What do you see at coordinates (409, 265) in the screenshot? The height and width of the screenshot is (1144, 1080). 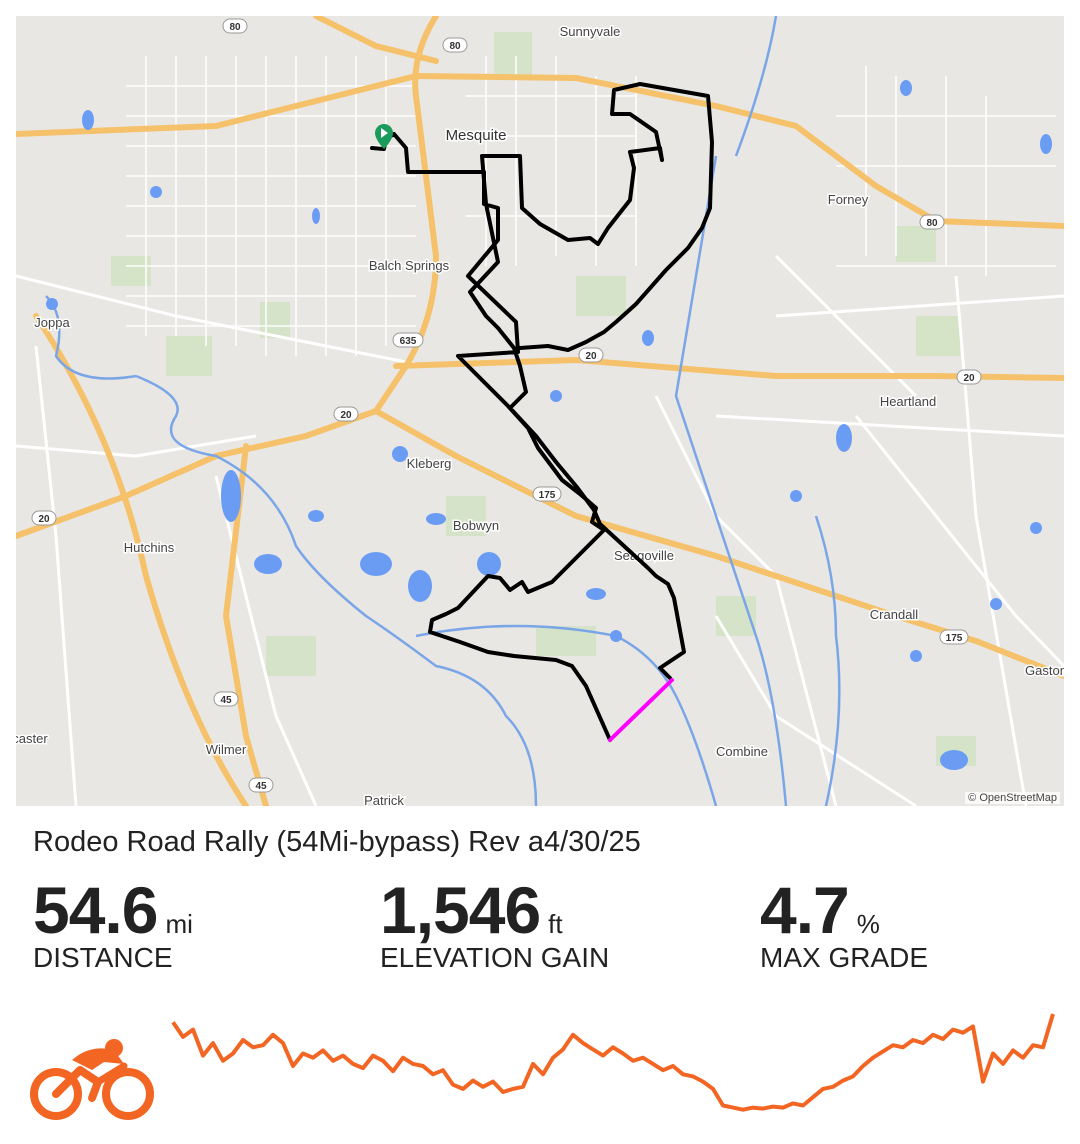 I see `place-label: Balch Springs` at bounding box center [409, 265].